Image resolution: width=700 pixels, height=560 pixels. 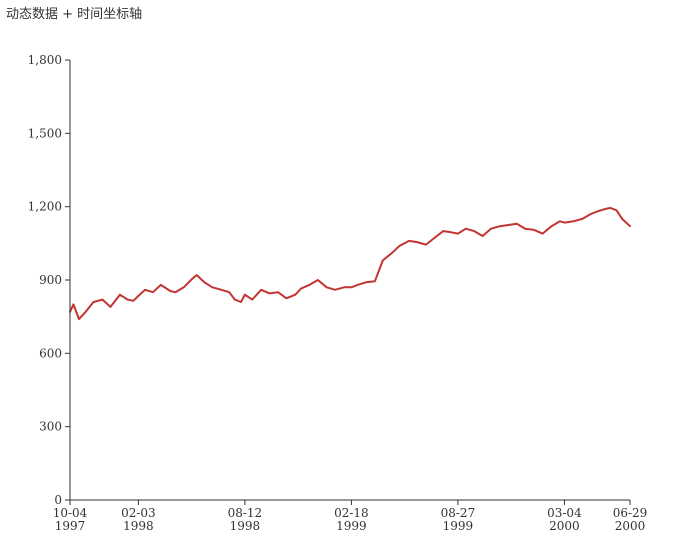 I want to click on x-tick-label: 08-27 1999, so click(x=458, y=519).